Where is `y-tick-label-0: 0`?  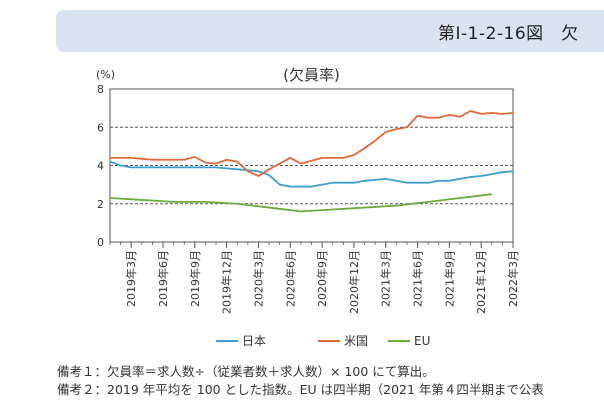 y-tick-label-0: 0 is located at coordinates (100, 242).